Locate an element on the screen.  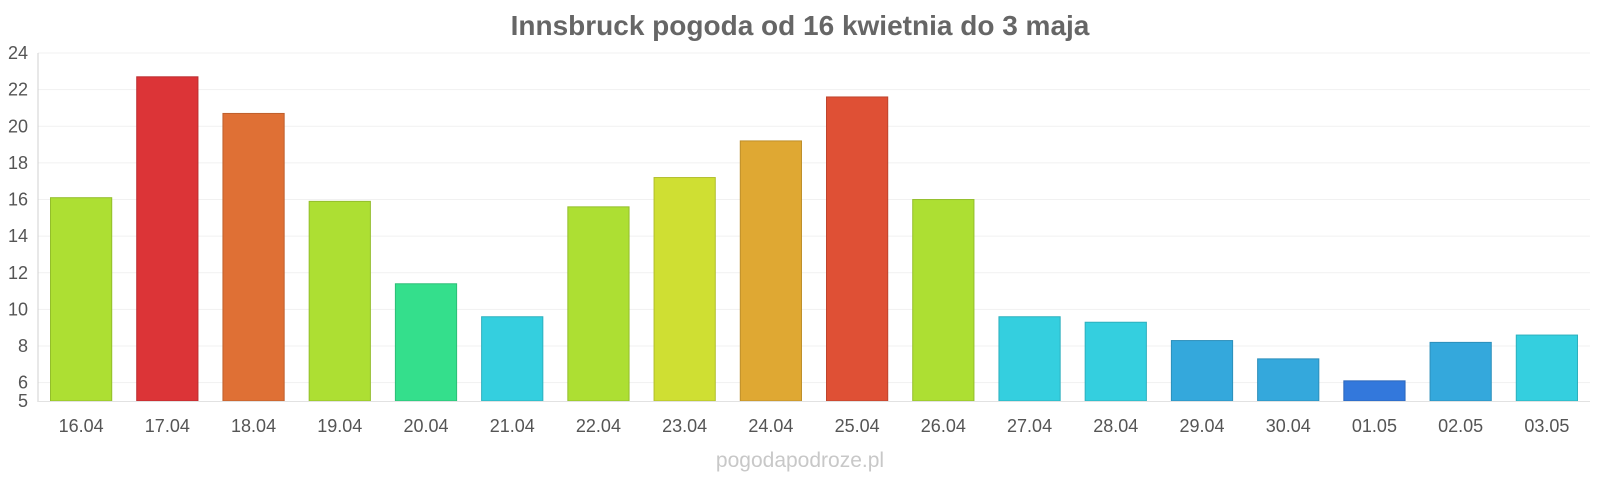
x-tick-label: 20.04 is located at coordinates (425, 426).